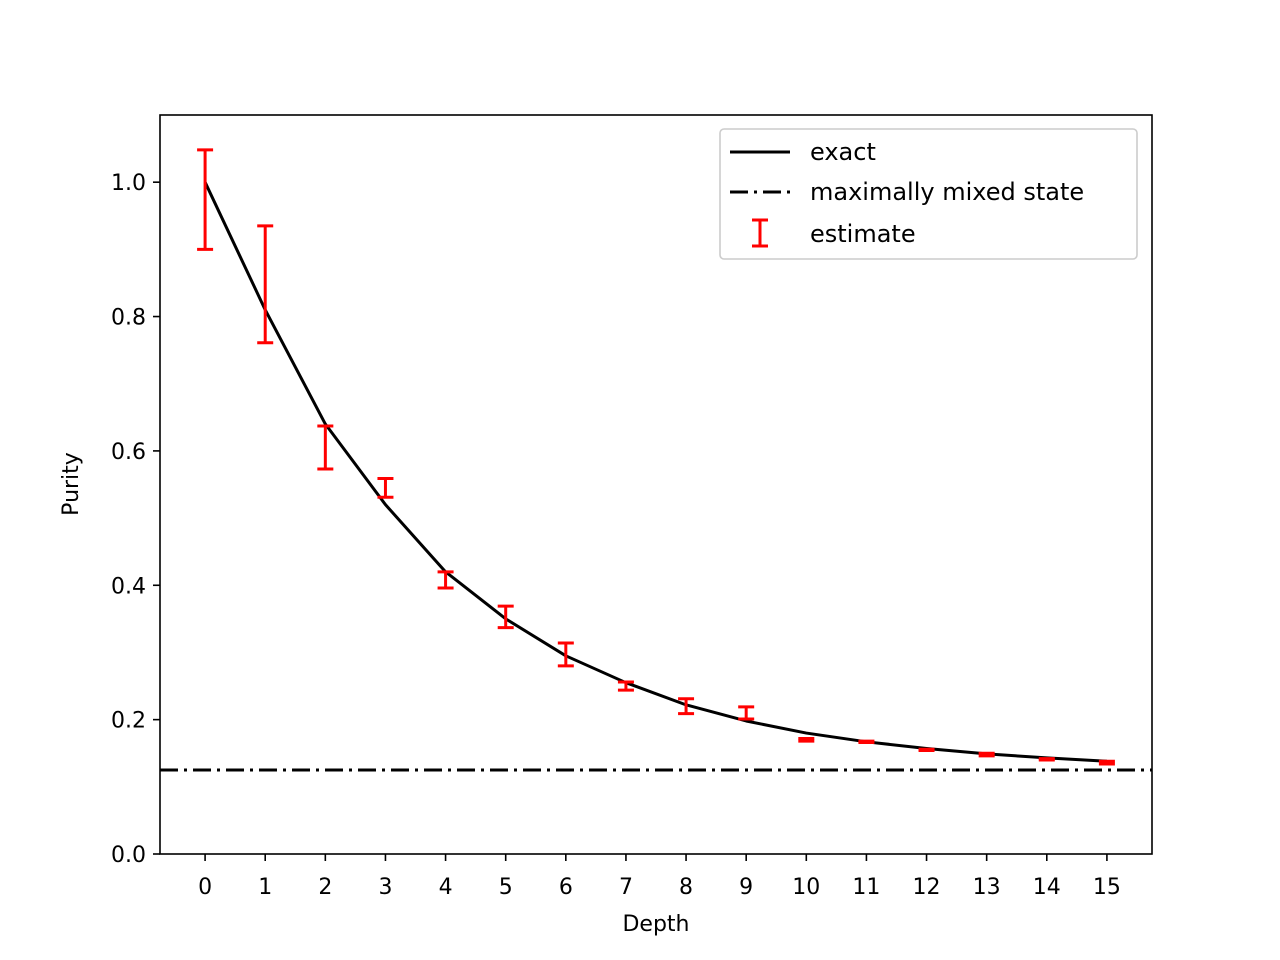 The height and width of the screenshot is (960, 1280). What do you see at coordinates (205, 887) in the screenshot?
I see `x-tick-label: 0` at bounding box center [205, 887].